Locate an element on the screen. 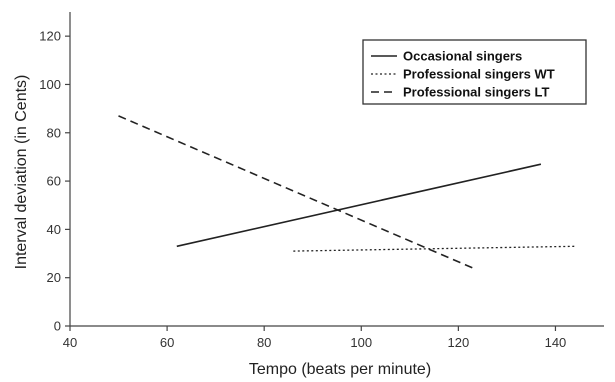  x-tick-label: 80 is located at coordinates (264, 342).